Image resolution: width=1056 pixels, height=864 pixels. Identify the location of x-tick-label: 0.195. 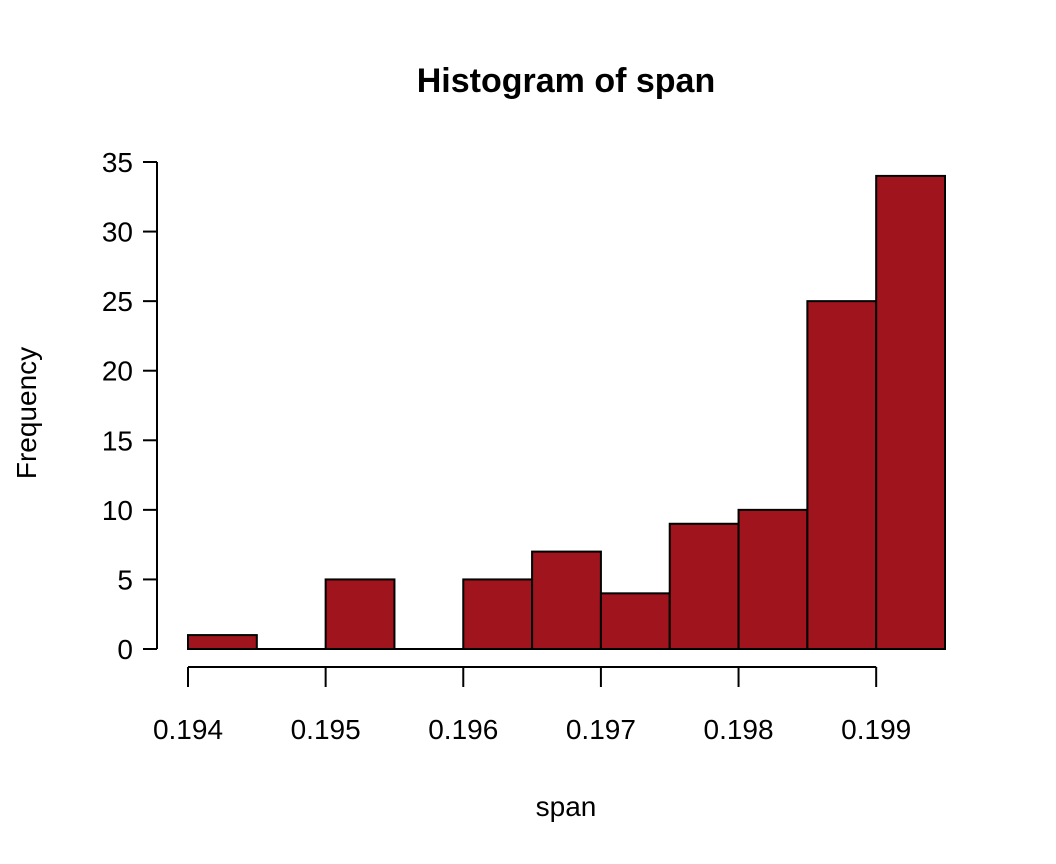
(326, 729).